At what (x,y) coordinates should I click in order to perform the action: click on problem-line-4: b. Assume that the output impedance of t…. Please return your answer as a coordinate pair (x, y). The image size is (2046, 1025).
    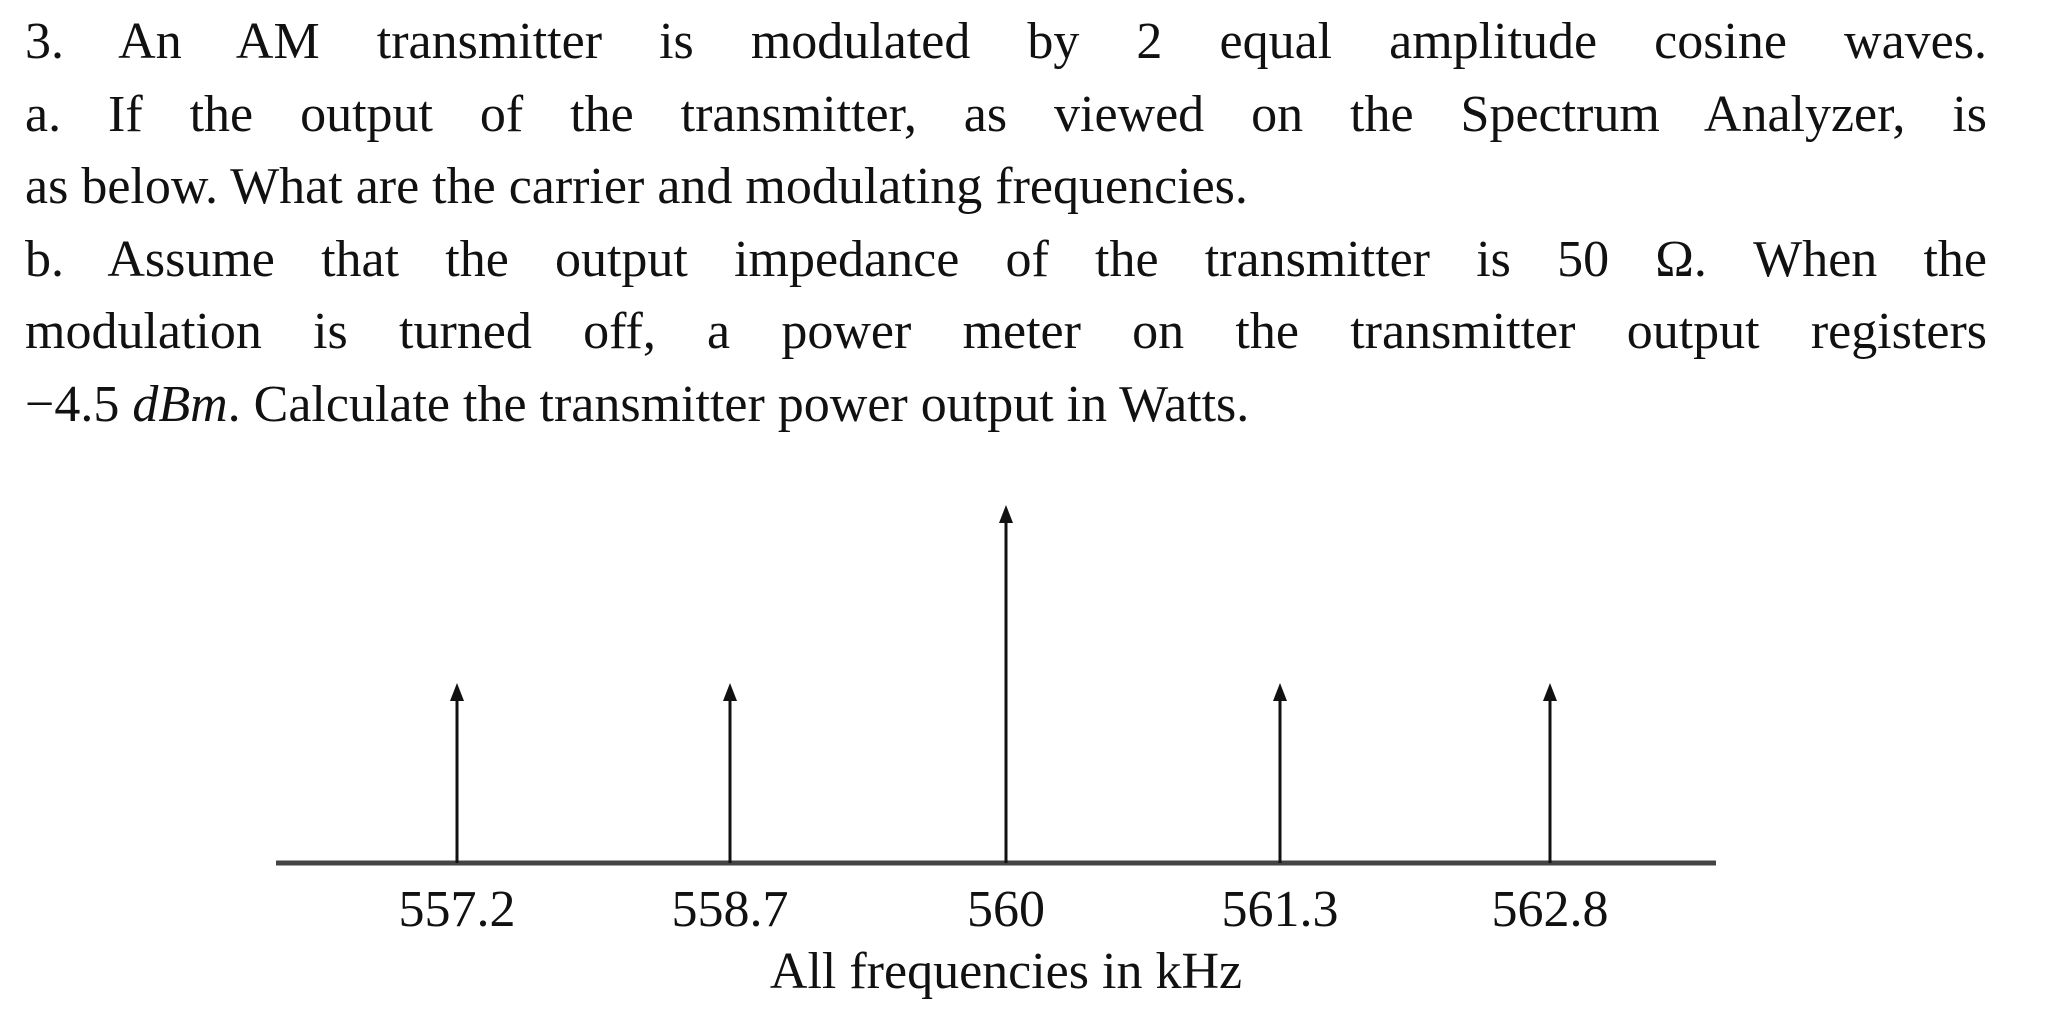
    Looking at the image, I should click on (1006, 259).